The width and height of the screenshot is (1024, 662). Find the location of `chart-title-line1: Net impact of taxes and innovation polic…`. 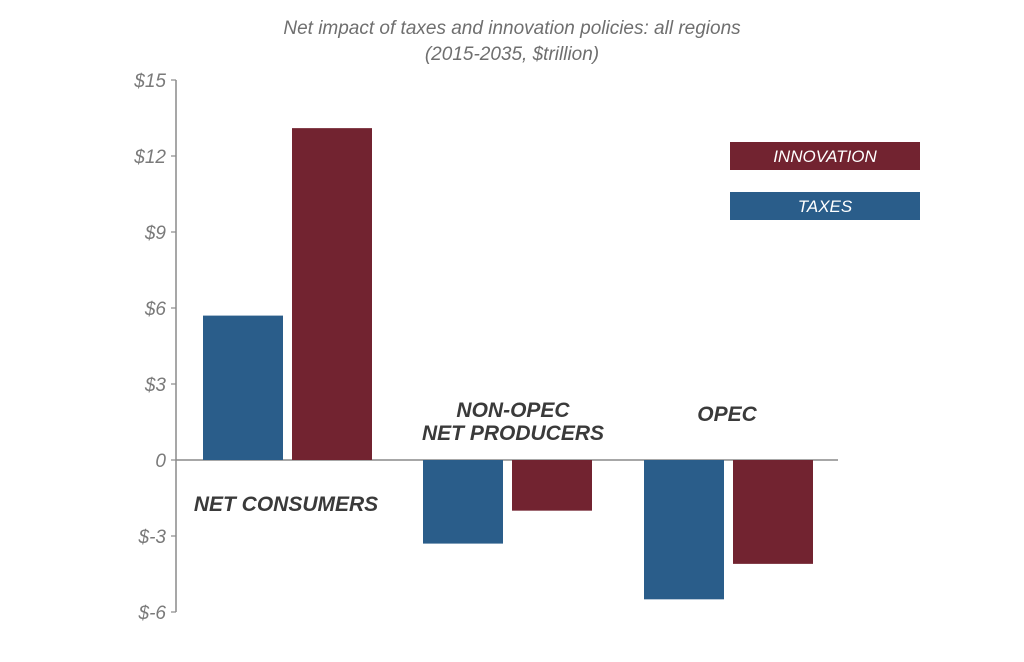

chart-title-line1: Net impact of taxes and innovation polic… is located at coordinates (512, 28).